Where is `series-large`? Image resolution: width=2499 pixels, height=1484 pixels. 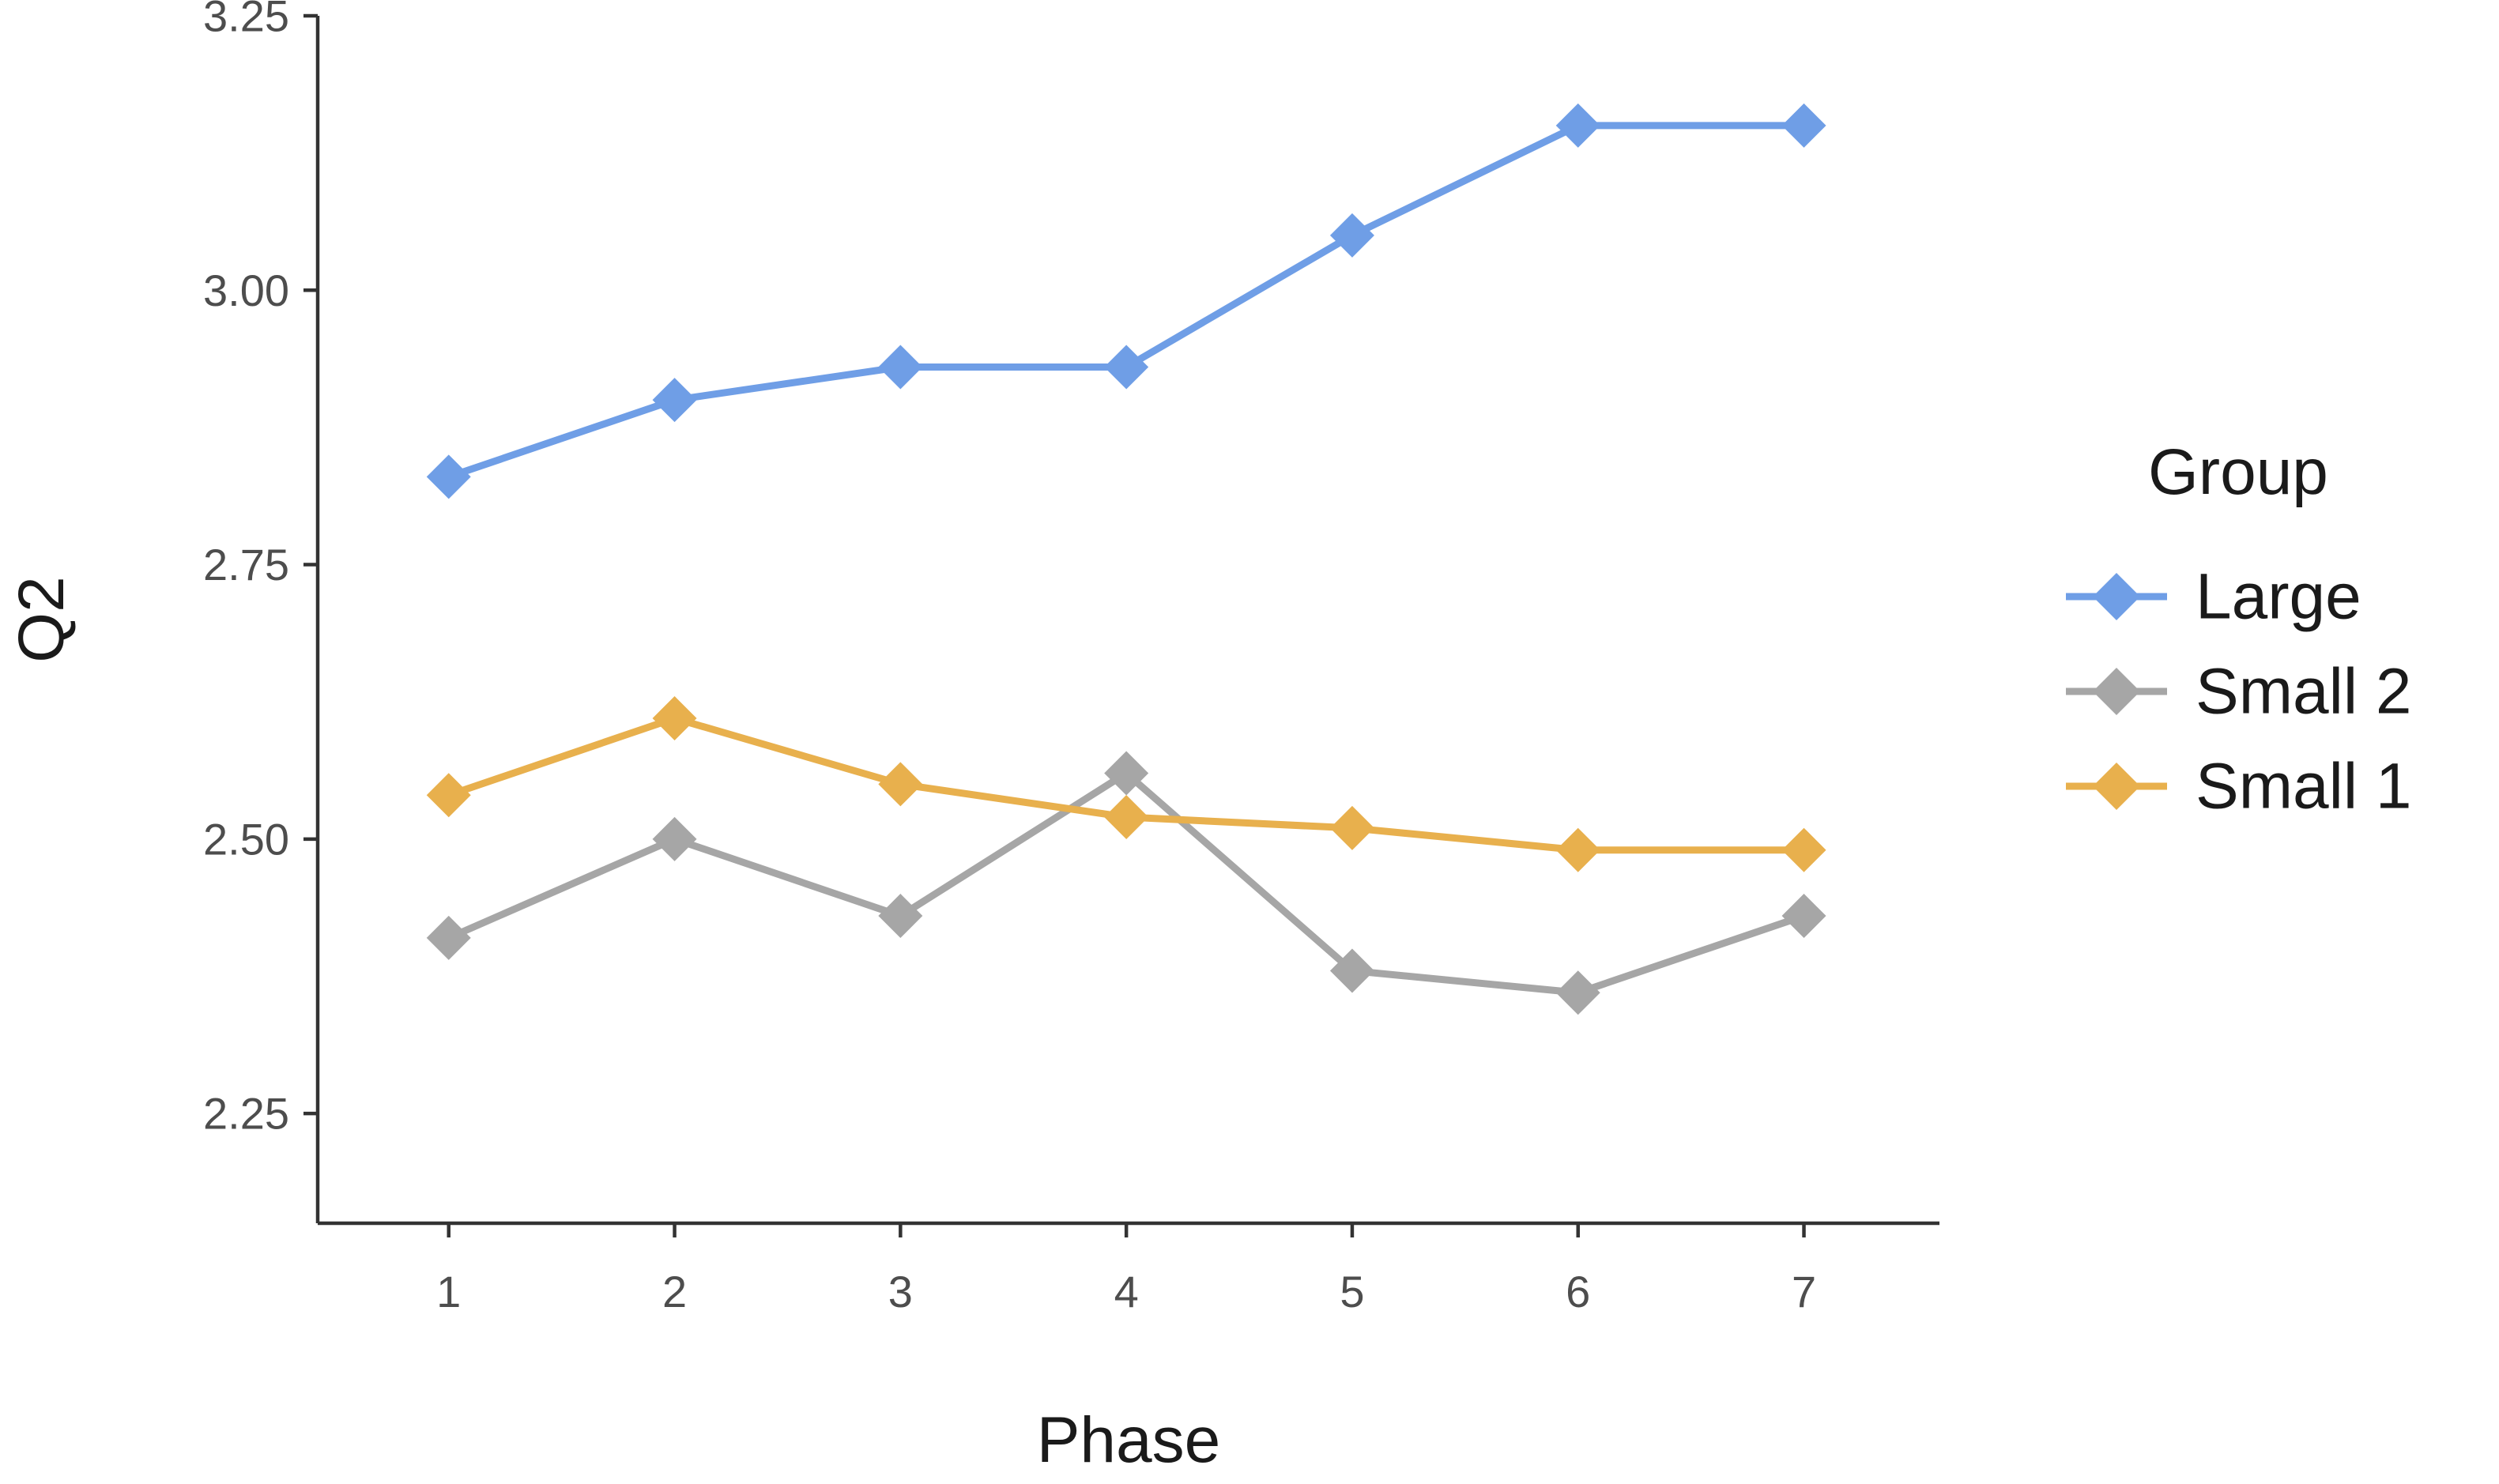
series-large is located at coordinates (1126, 301).